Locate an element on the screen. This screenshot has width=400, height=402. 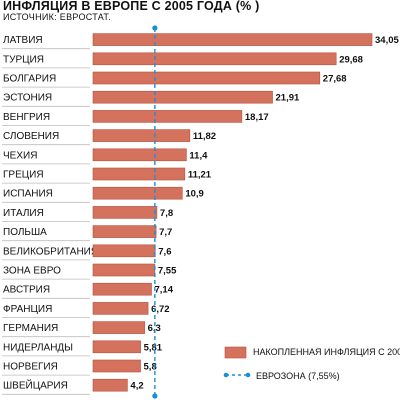
value-label: 10,9 is located at coordinates (194, 194).